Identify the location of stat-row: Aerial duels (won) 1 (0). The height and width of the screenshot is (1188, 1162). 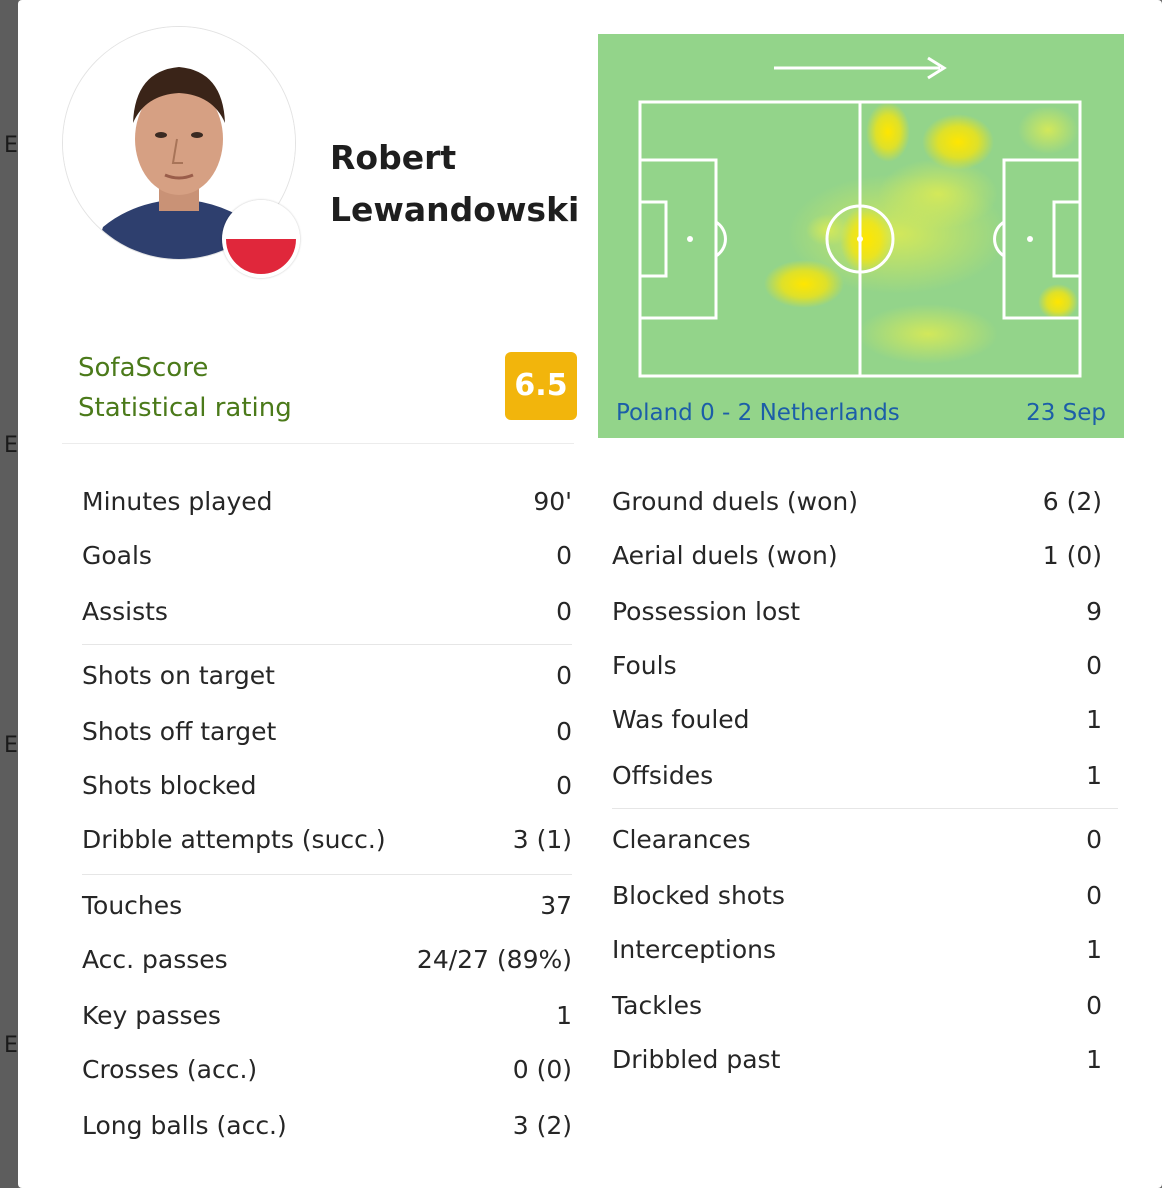
(857, 556).